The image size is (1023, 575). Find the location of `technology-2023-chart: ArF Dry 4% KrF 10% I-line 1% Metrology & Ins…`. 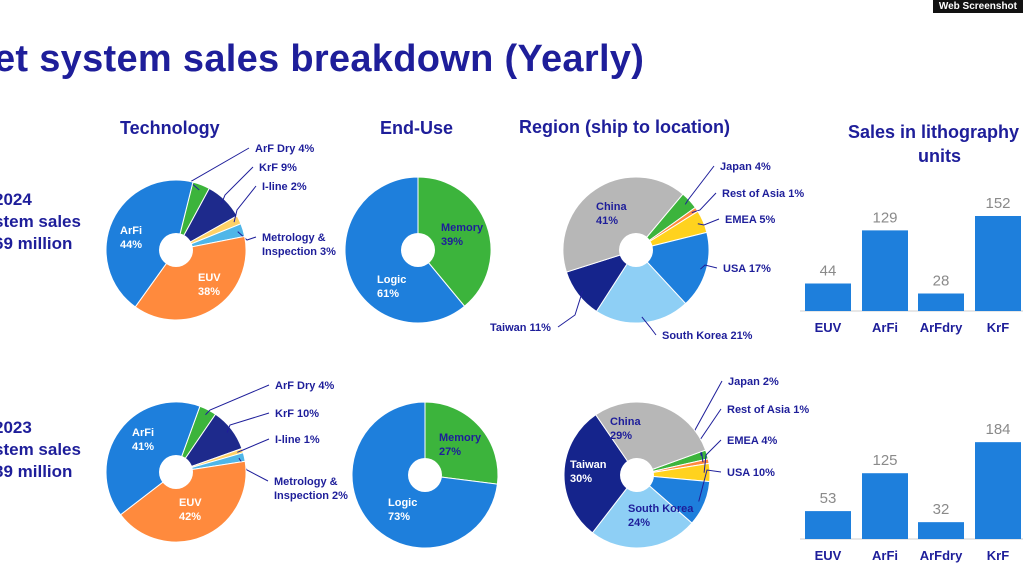

technology-2023-chart: ArF Dry 4% KrF 10% I-line 1% Metrology & Ins… is located at coordinates (226, 461).